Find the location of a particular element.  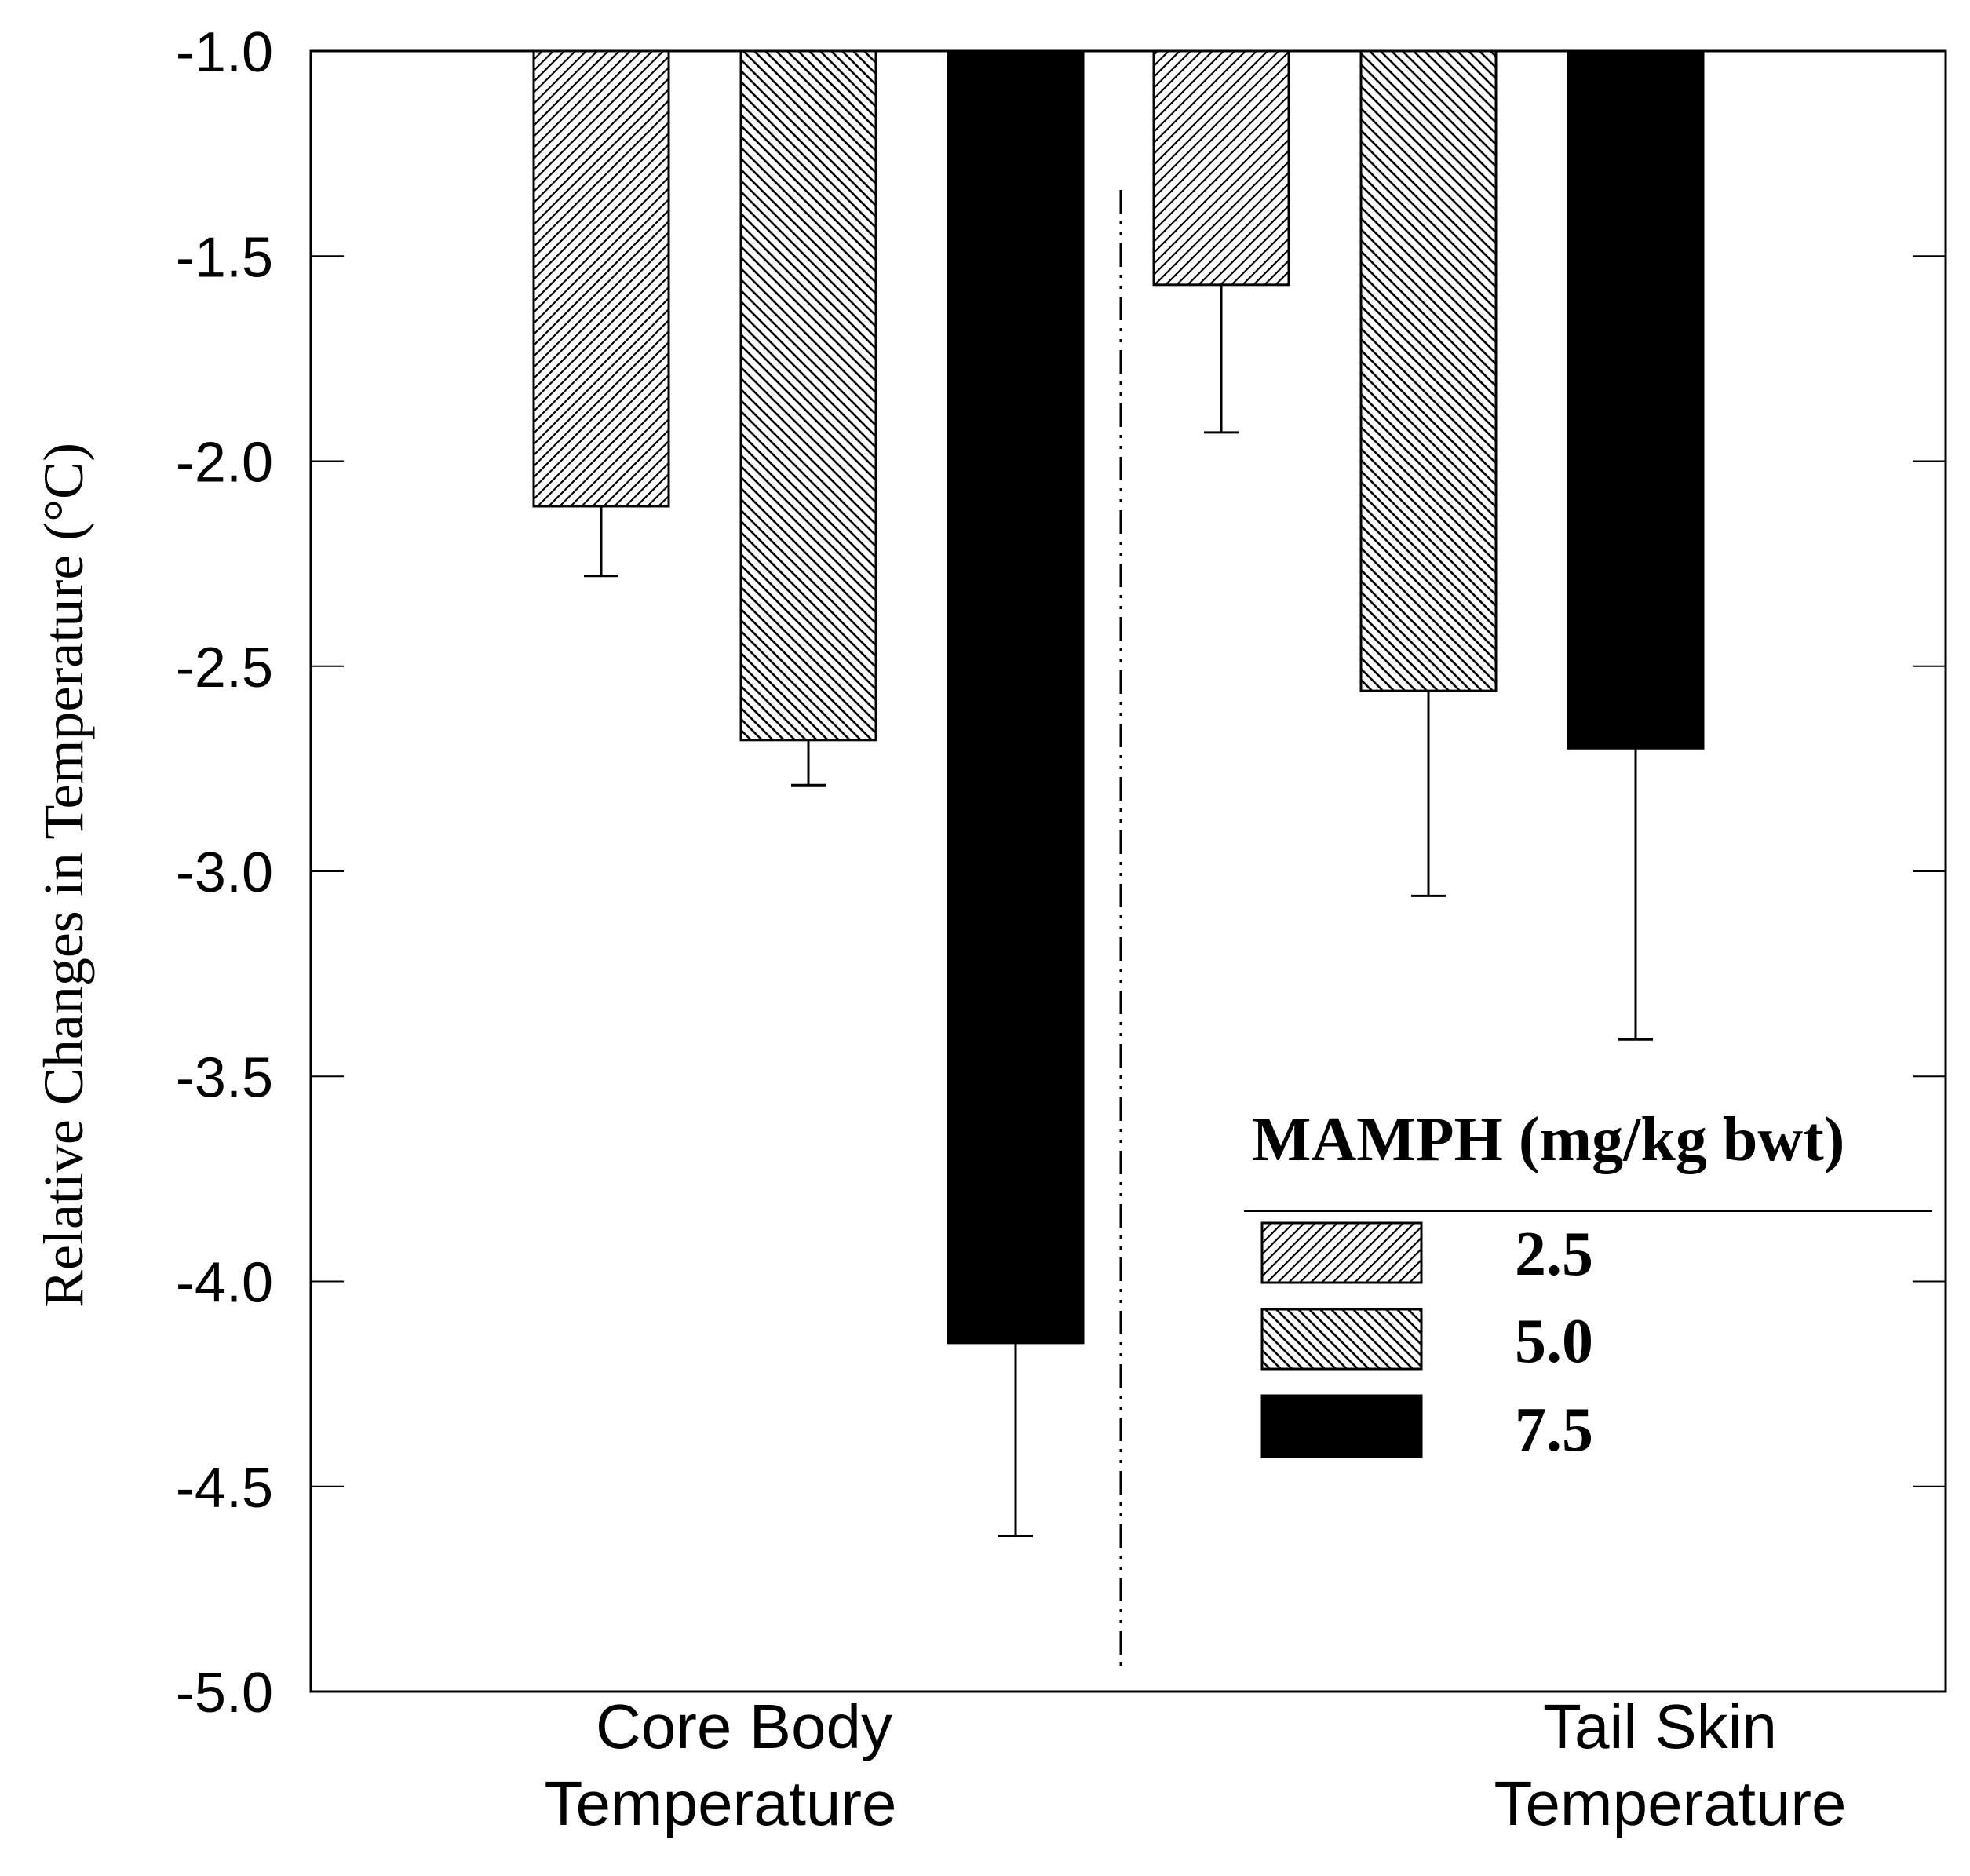

y-tick-label-0: -1.0 is located at coordinates (224, 53).